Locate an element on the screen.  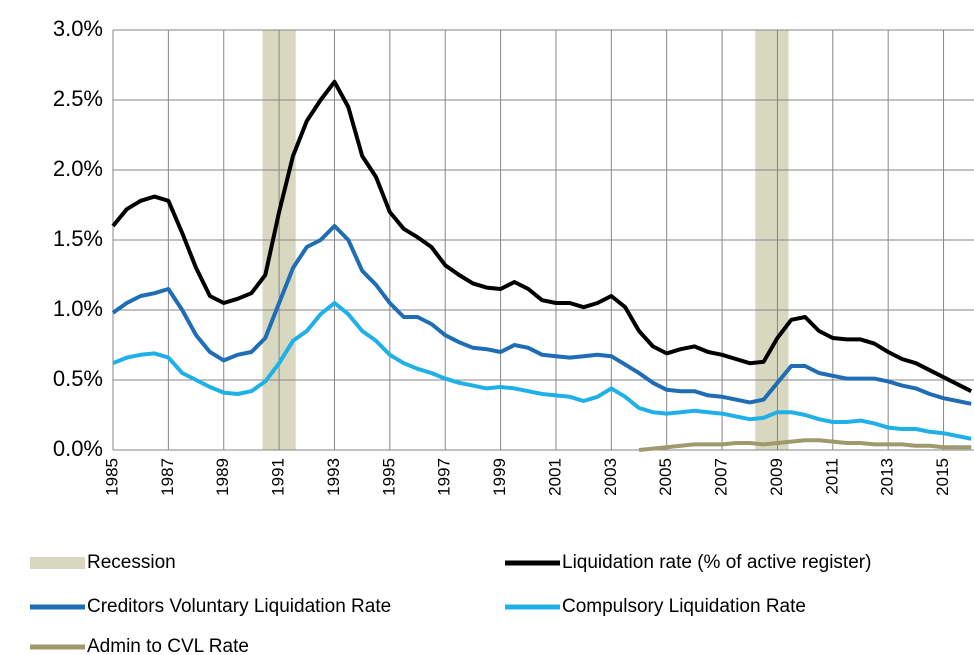
x-tick-label: 2011 is located at coordinates (831, 476).